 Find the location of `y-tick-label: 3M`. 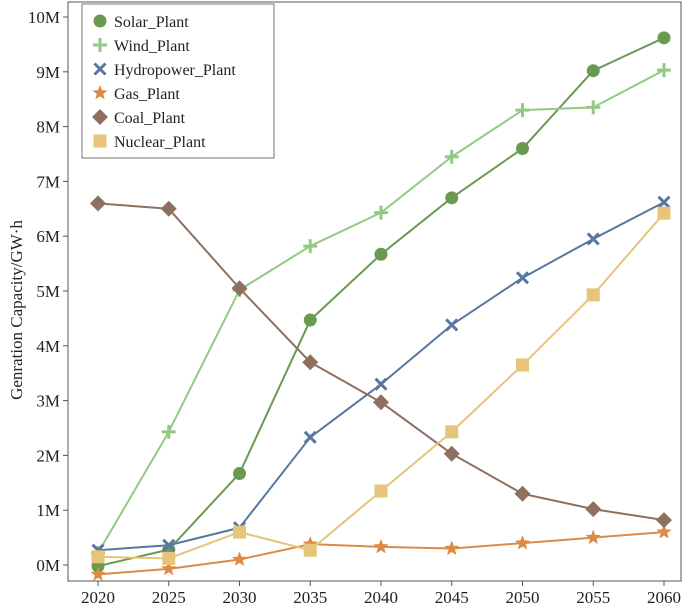

y-tick-label: 3M is located at coordinates (48, 401).